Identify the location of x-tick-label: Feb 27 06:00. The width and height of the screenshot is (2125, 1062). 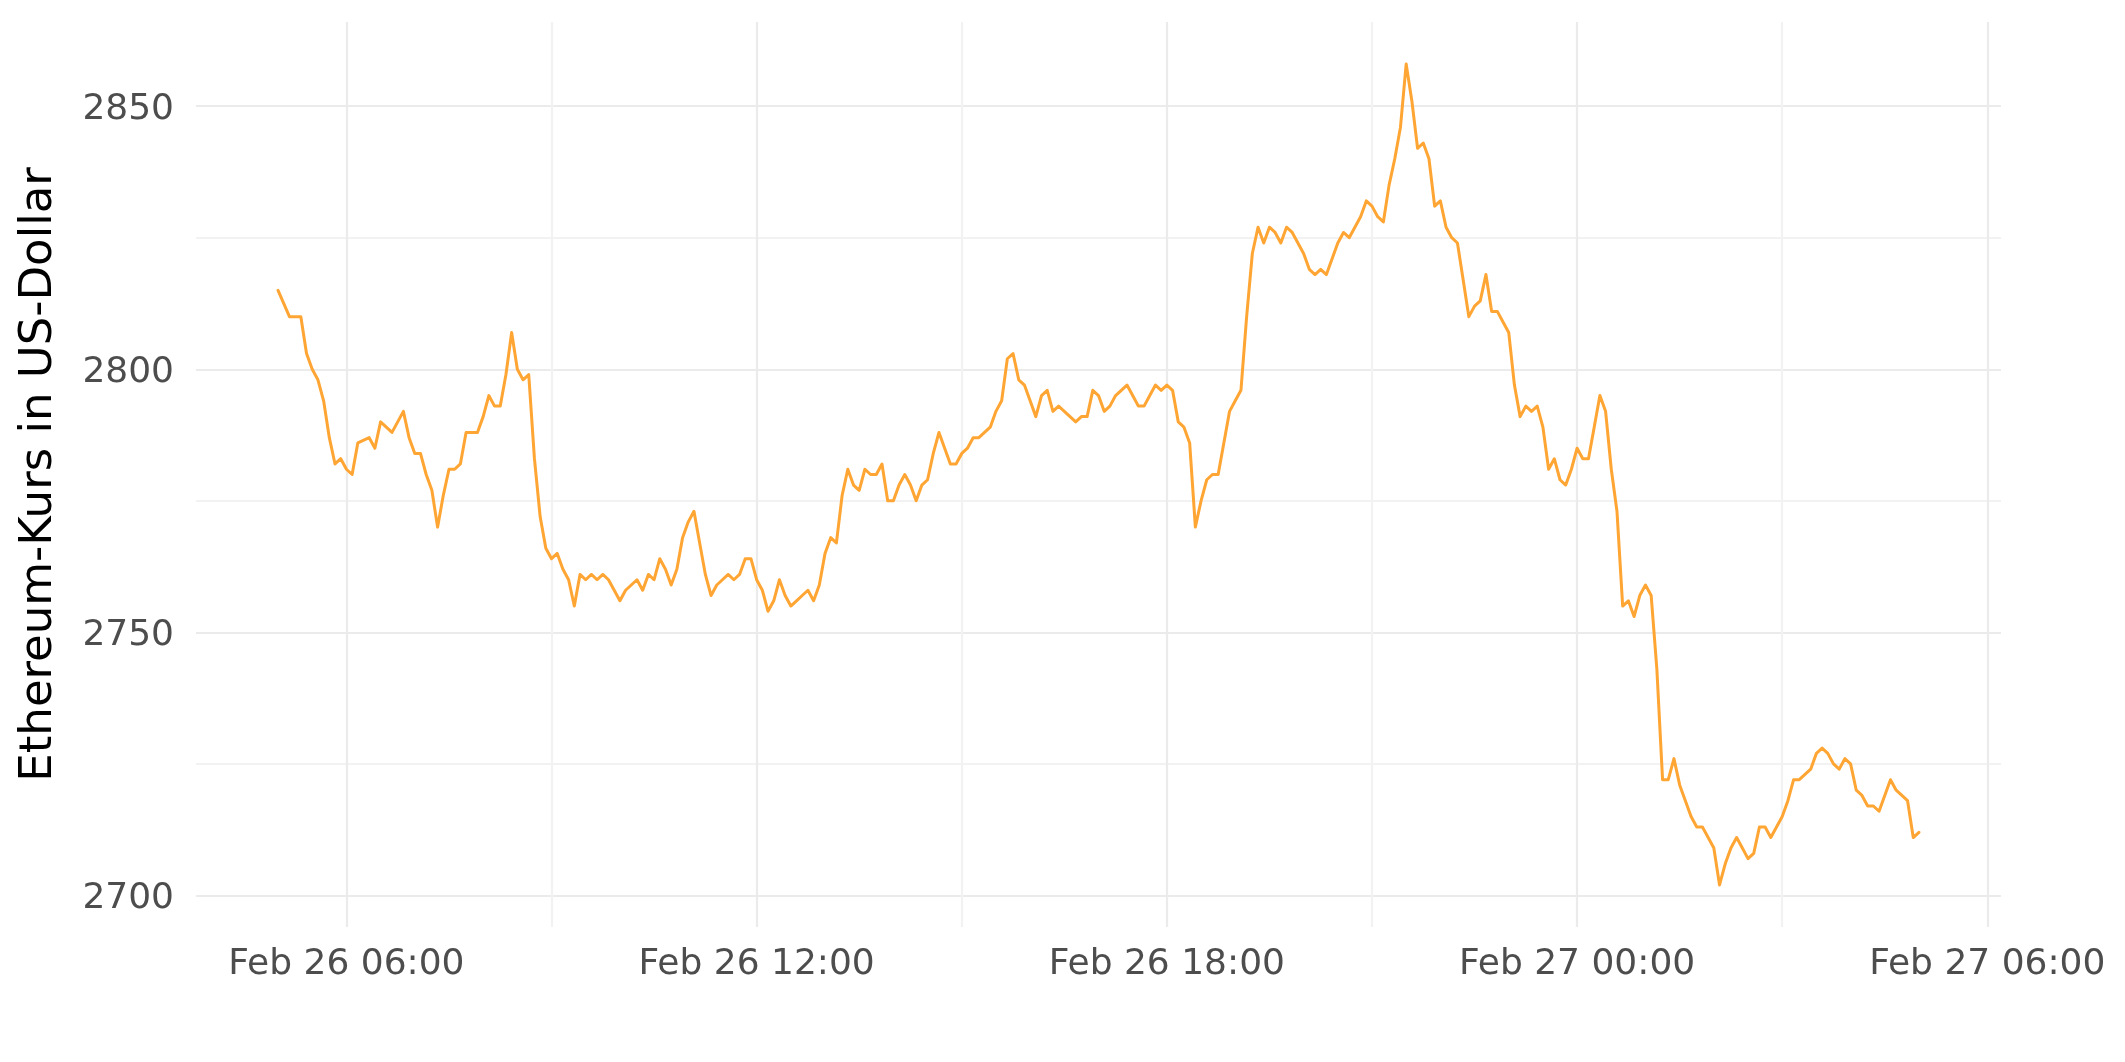
(1987, 961).